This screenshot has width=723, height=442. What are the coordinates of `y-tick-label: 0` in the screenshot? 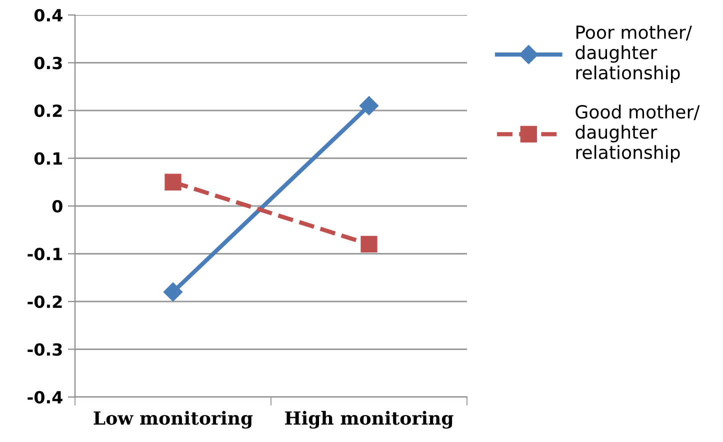 It's located at (57, 206).